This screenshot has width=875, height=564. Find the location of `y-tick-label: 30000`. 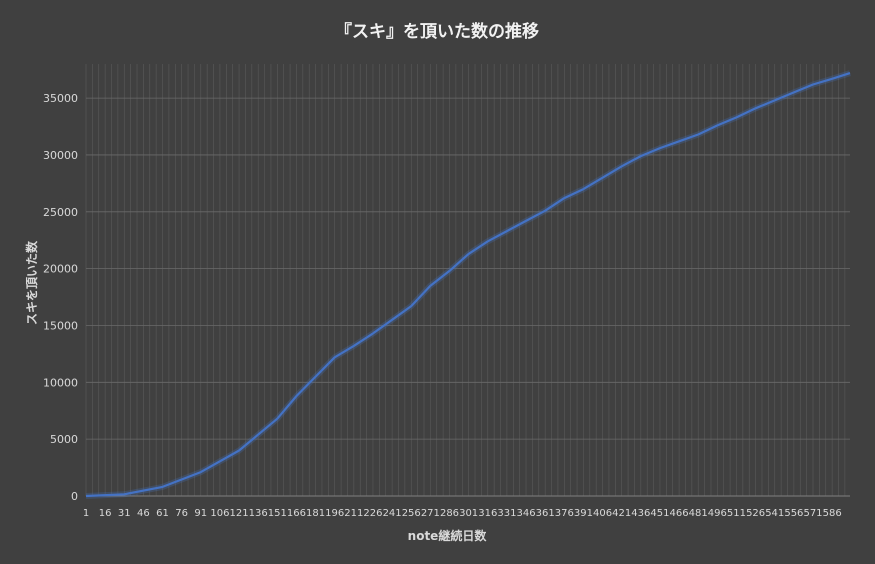

y-tick-label: 30000 is located at coordinates (60, 155).